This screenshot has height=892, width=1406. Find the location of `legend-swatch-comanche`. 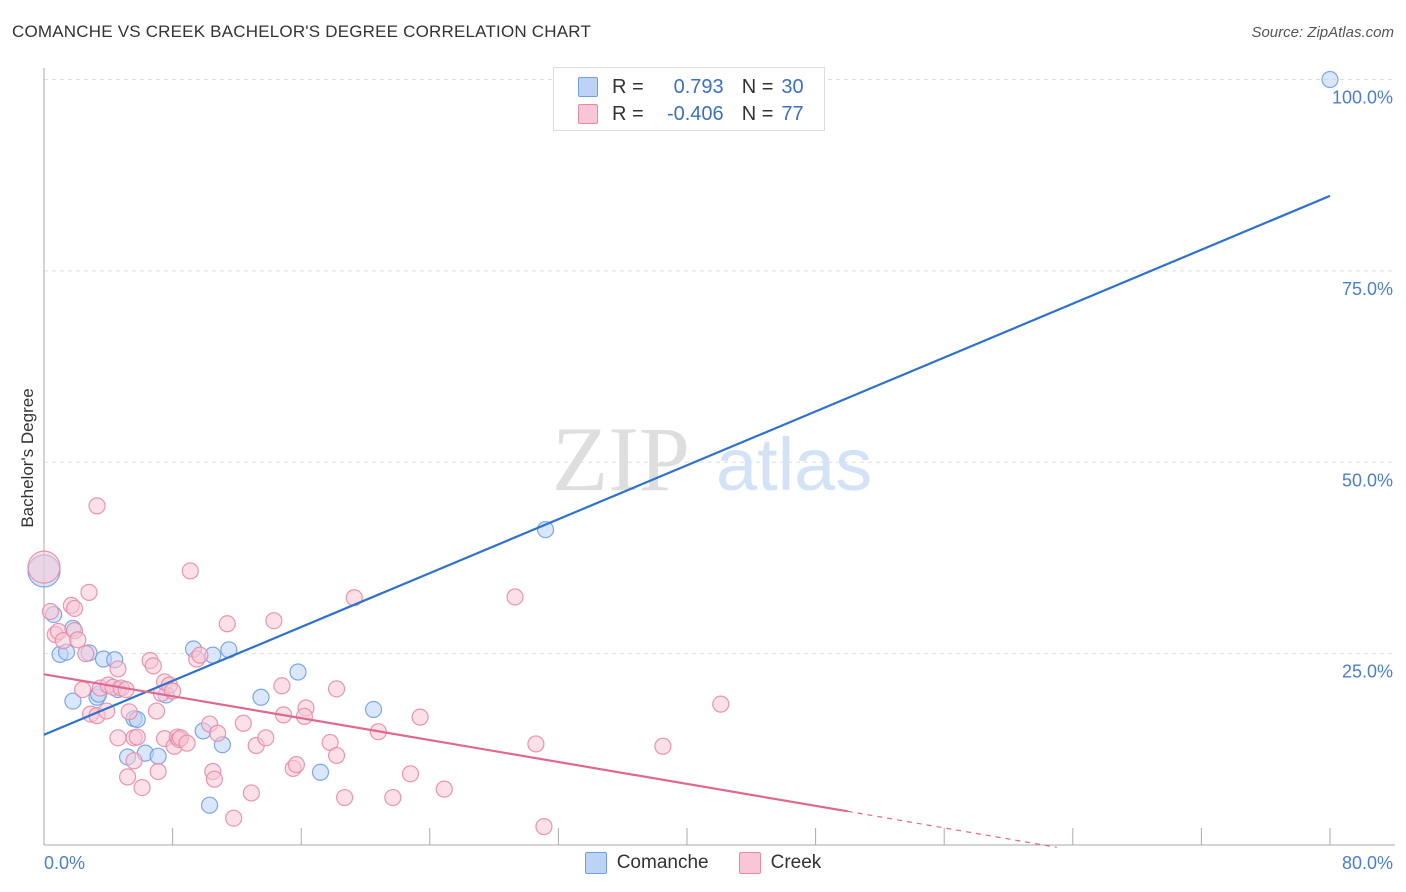

legend-swatch-comanche is located at coordinates (588, 87).